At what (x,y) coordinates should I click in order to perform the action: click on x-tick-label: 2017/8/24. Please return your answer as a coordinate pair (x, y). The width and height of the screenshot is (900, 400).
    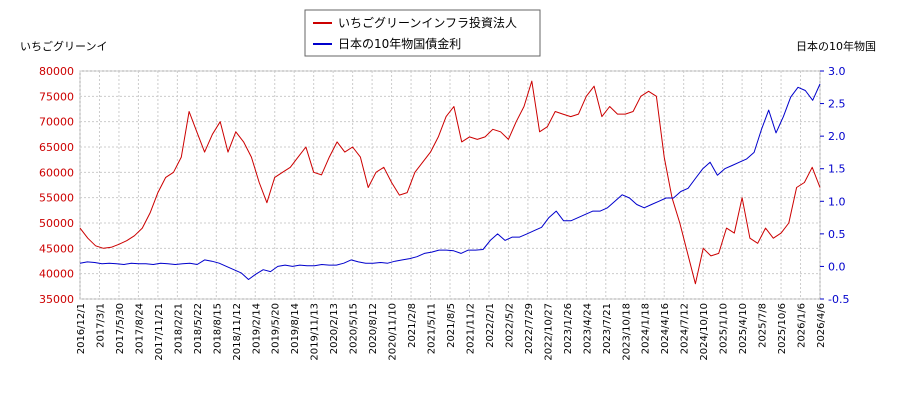
    Looking at the image, I should click on (139, 328).